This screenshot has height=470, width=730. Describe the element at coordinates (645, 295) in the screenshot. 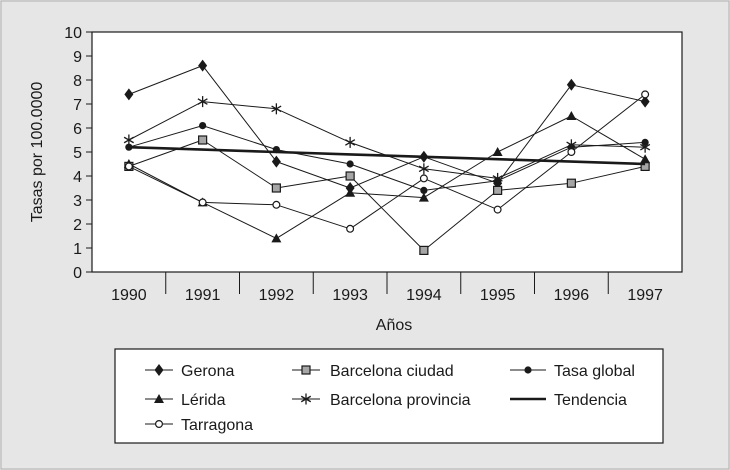

I see `x-tick-label: 1997` at that location.